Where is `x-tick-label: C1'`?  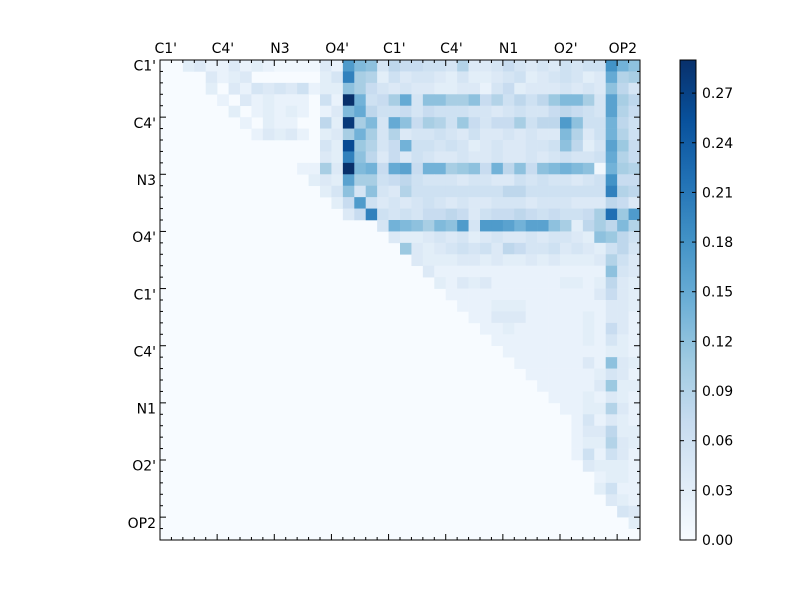
x-tick-label: C1' is located at coordinates (165, 49).